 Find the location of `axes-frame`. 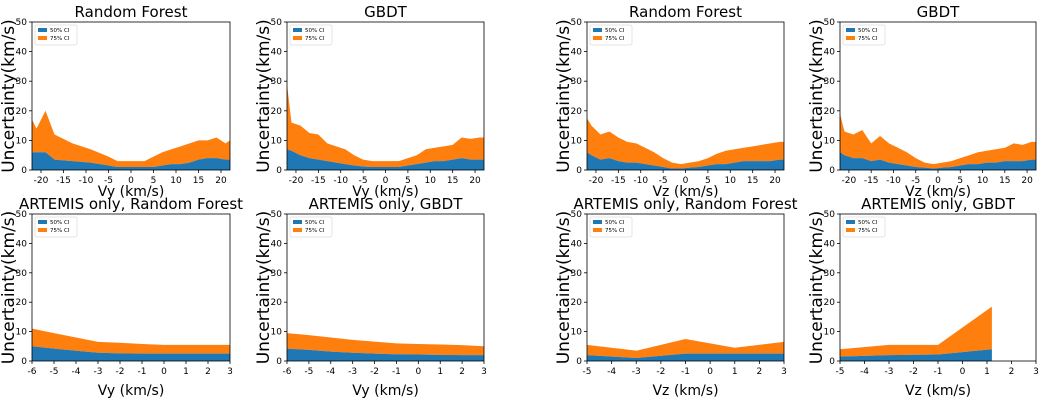

axes-frame is located at coordinates (385, 287).